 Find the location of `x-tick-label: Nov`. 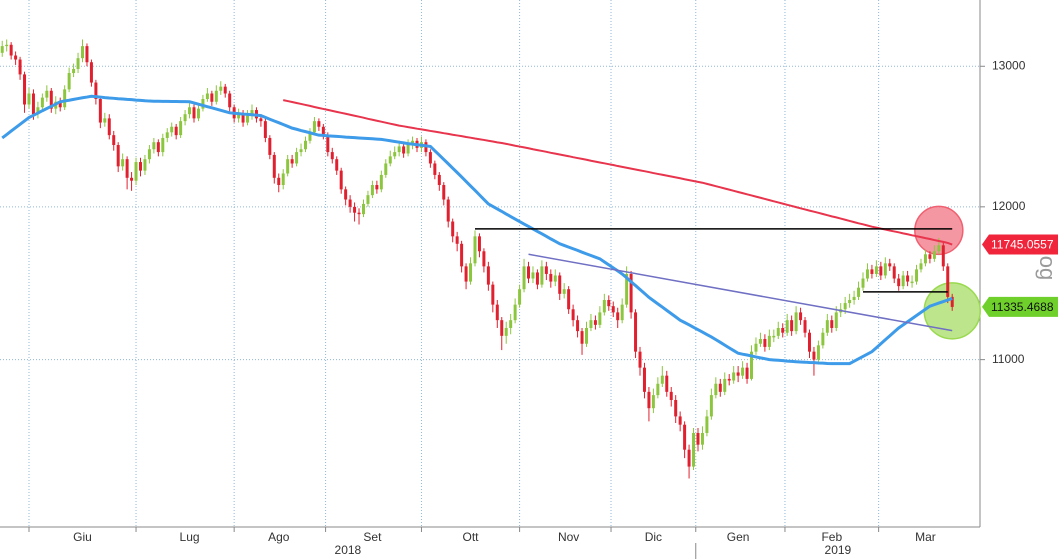

x-tick-label: Nov is located at coordinates (568, 537).